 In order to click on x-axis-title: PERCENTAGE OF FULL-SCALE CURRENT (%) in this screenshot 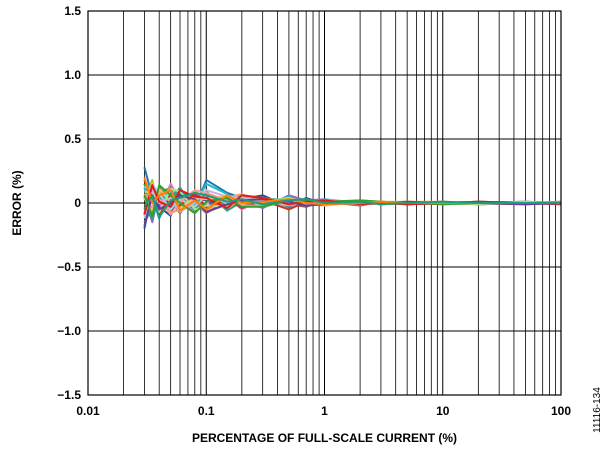, I will do `click(324, 438)`.